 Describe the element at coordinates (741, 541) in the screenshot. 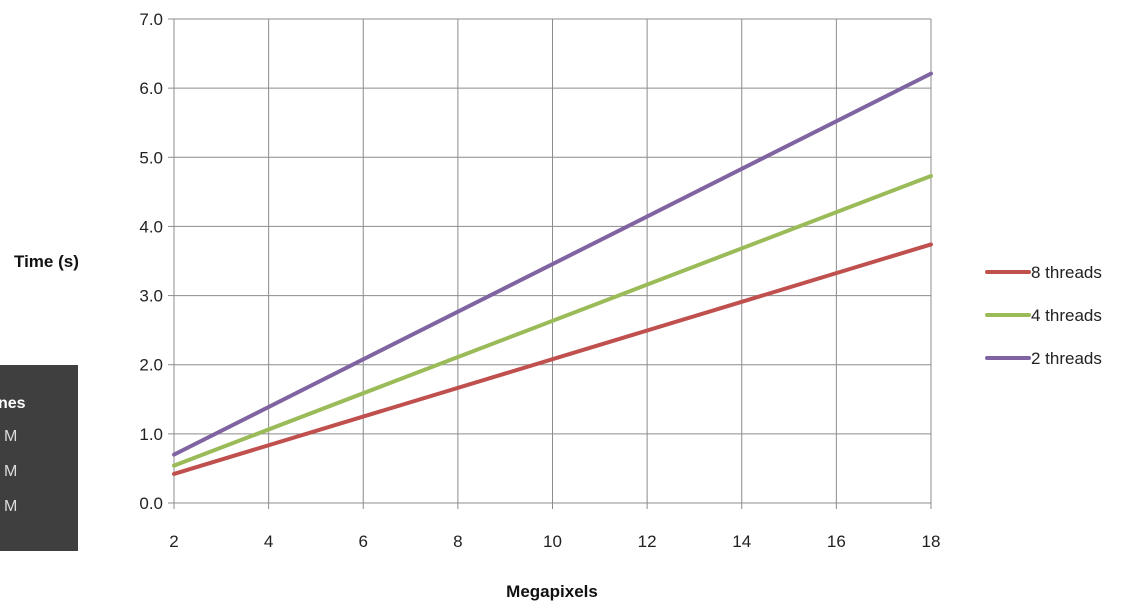

I see `x-tick-label: 14` at that location.